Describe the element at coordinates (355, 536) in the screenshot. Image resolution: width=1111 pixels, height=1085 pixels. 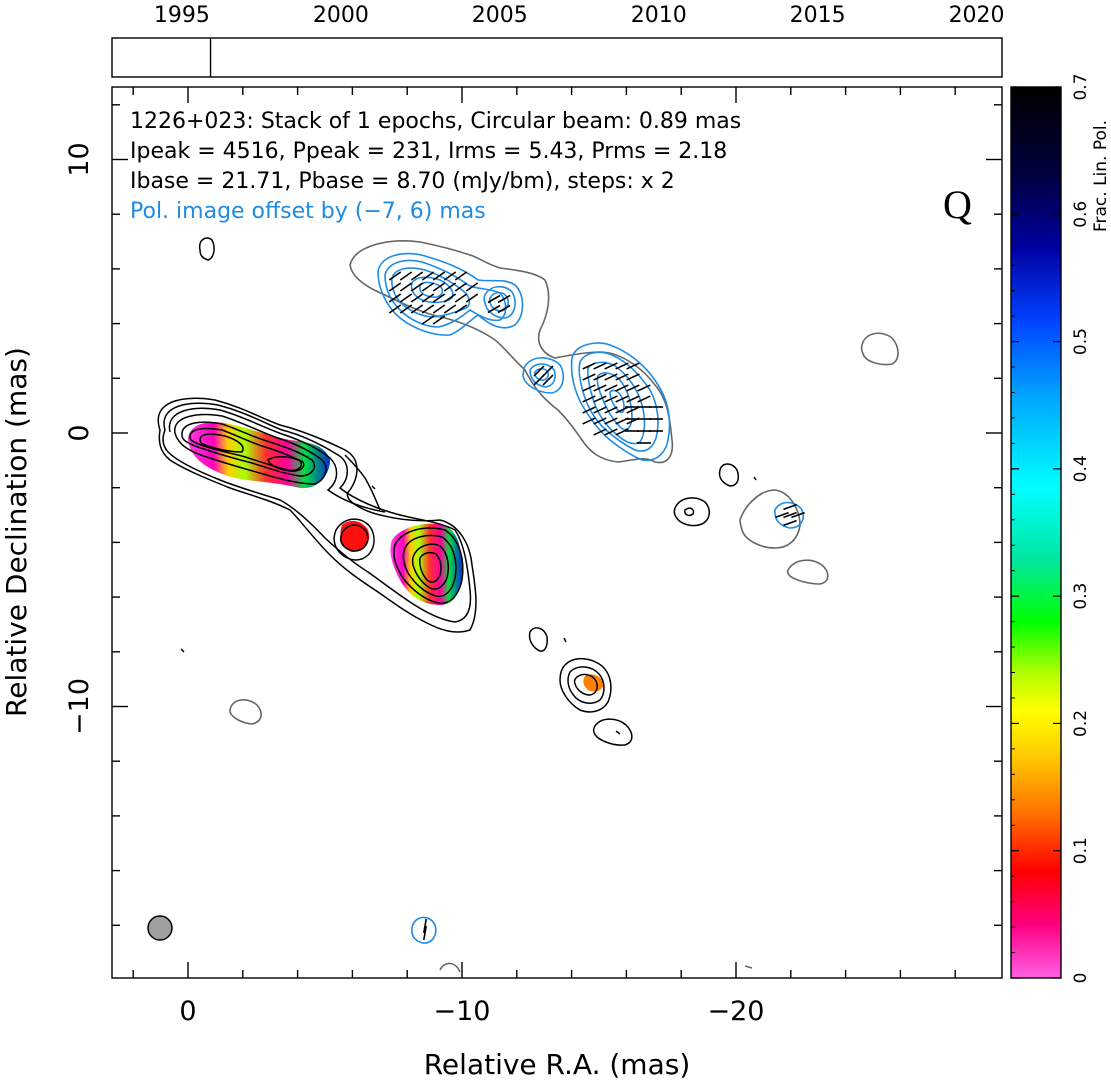
I see `fpol-inner-jet-region` at that location.